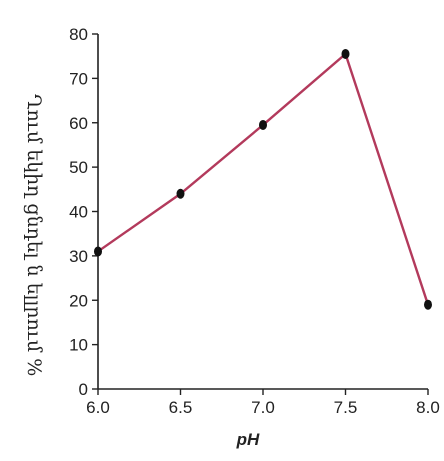 The width and height of the screenshot is (444, 461). I want to click on x-tick-label: 6.5, so click(181, 407).